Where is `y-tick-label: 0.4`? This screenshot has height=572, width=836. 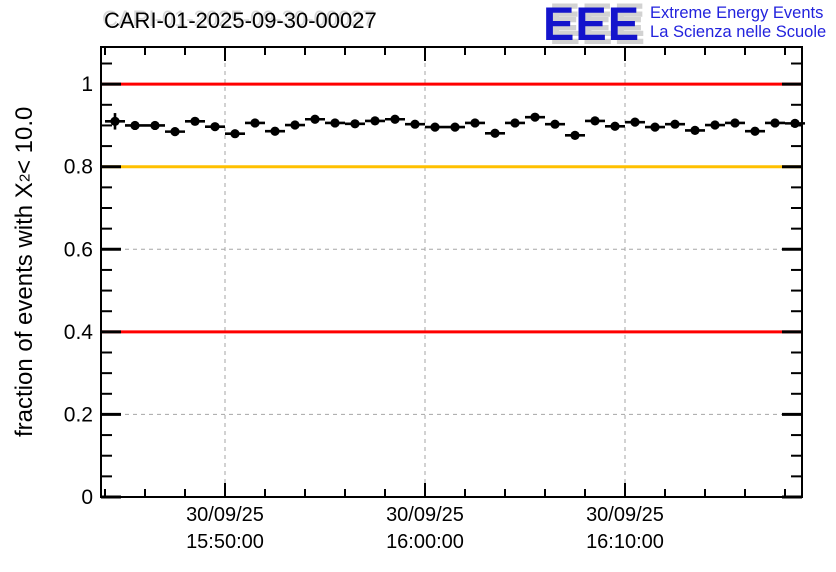
y-tick-label: 0.4 is located at coordinates (79, 332).